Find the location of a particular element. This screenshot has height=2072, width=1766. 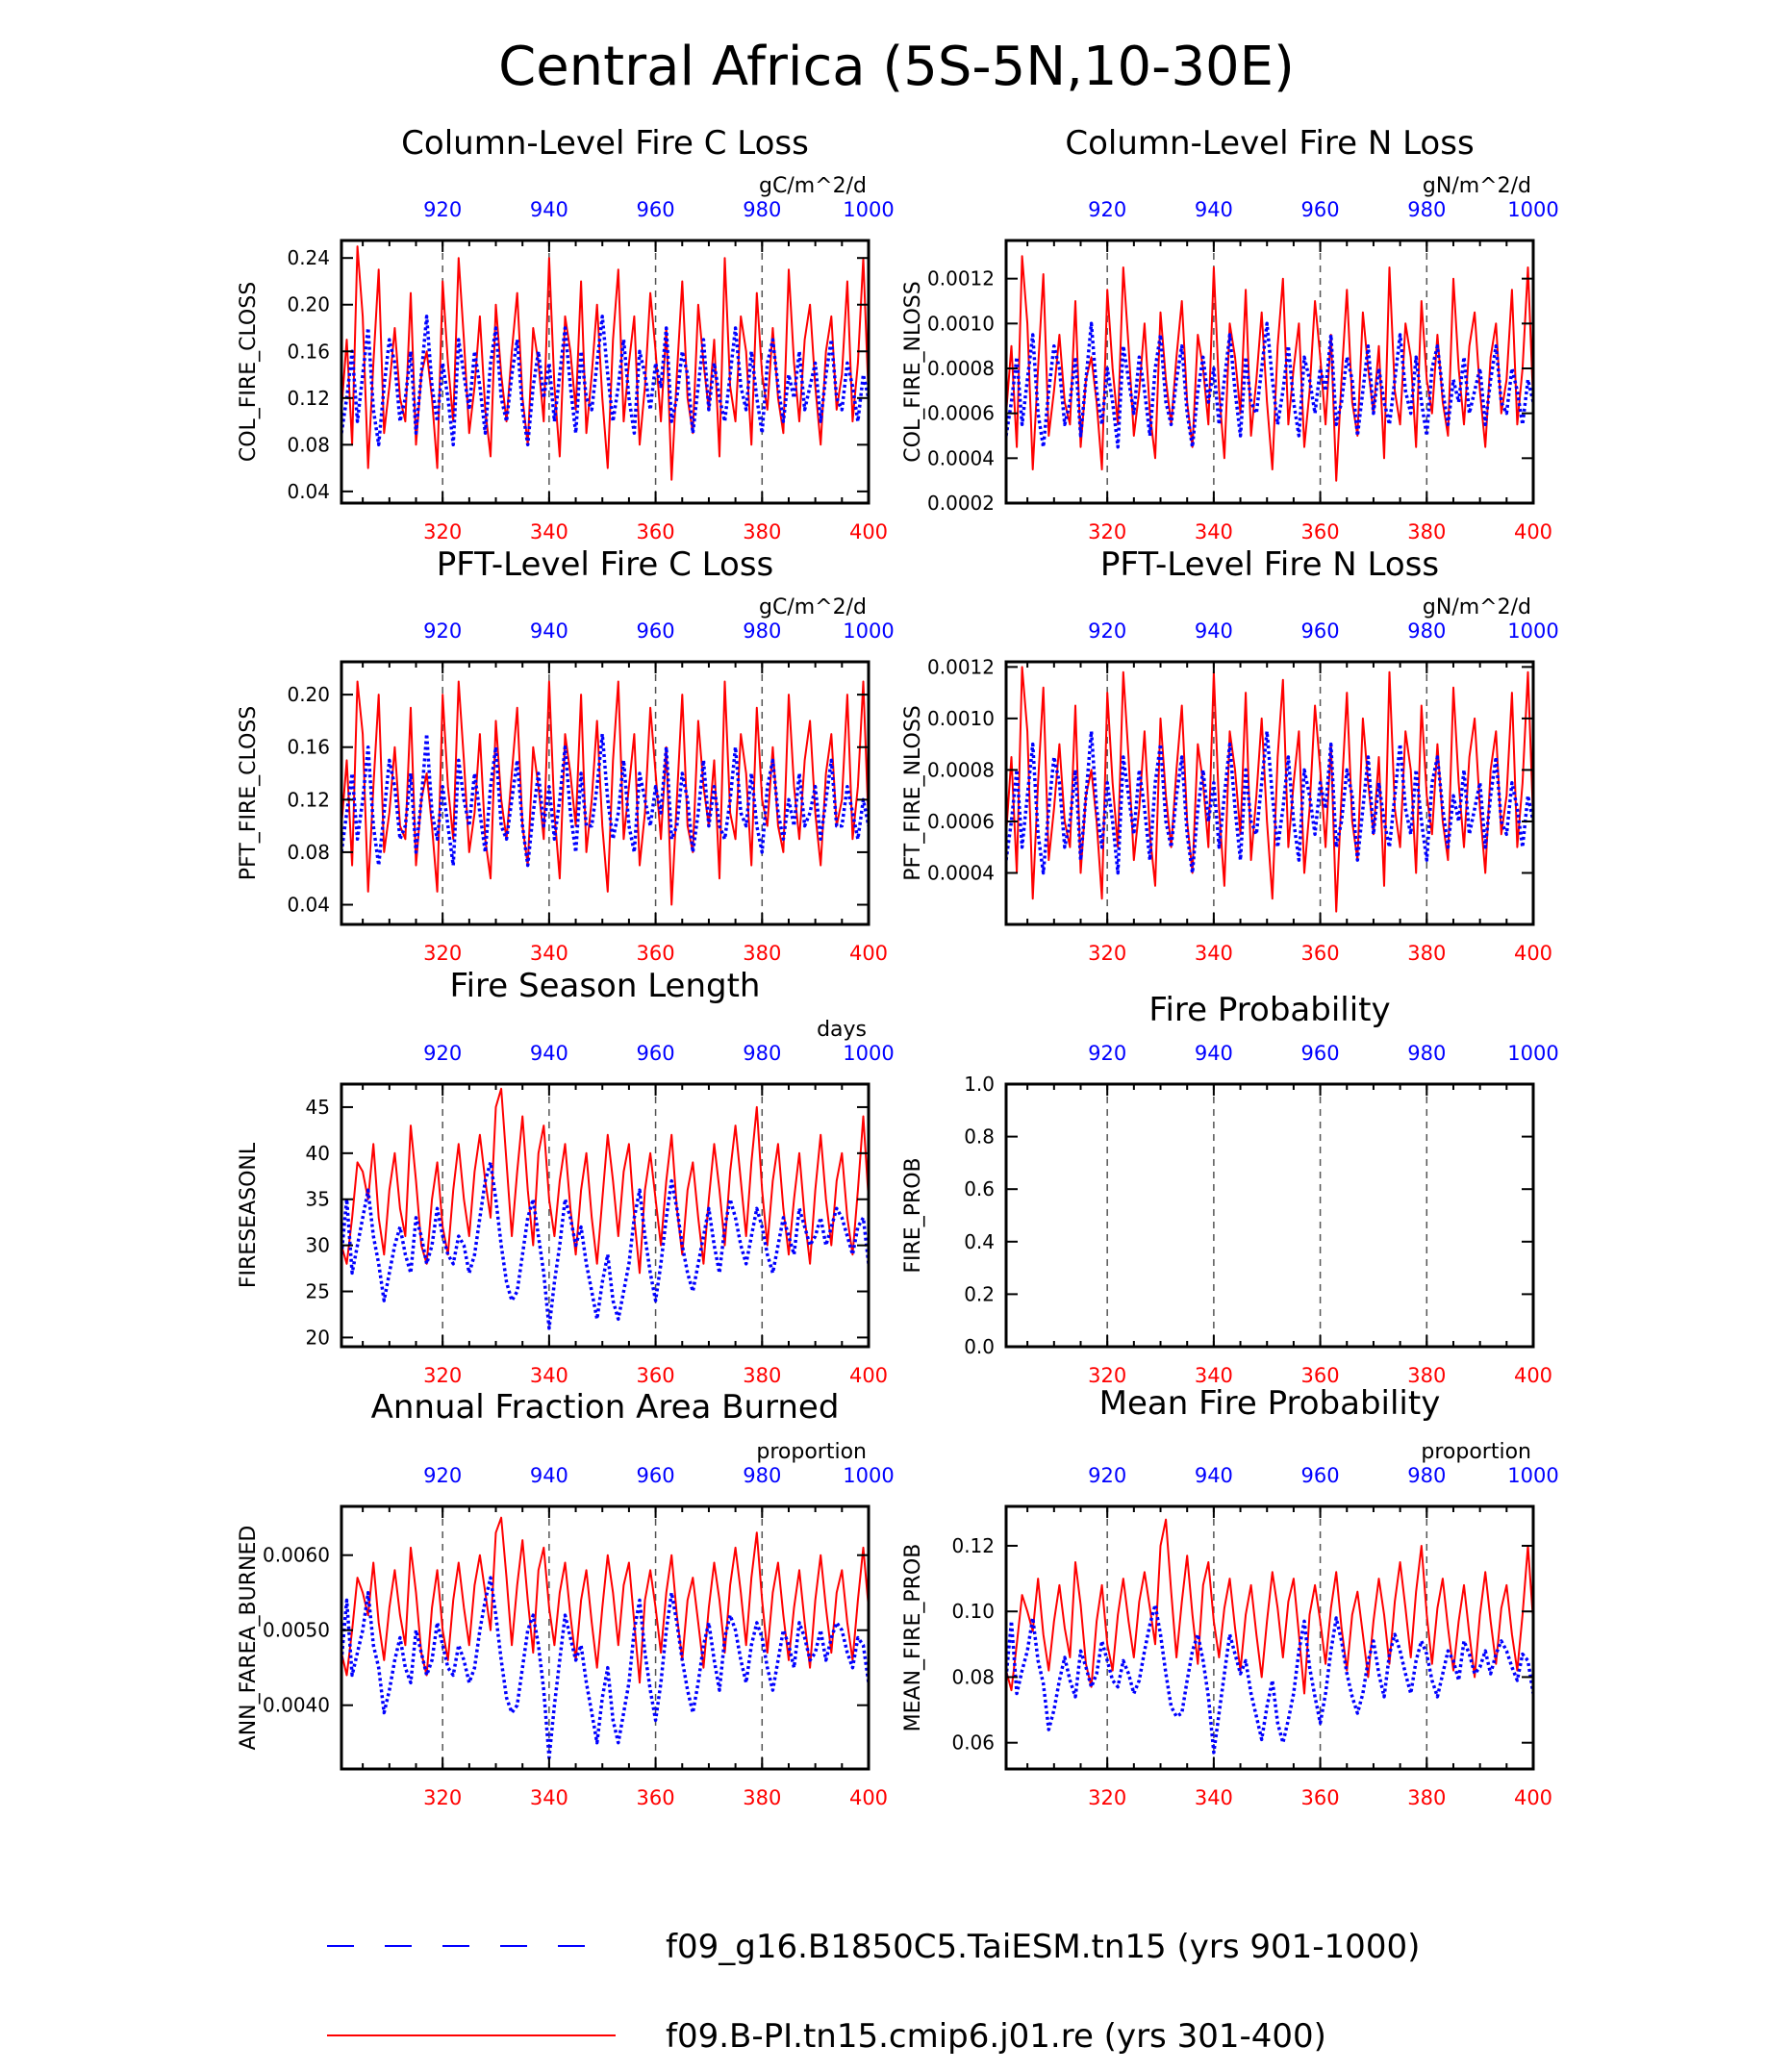

units-label: gC/m^2/d is located at coordinates (813, 186).